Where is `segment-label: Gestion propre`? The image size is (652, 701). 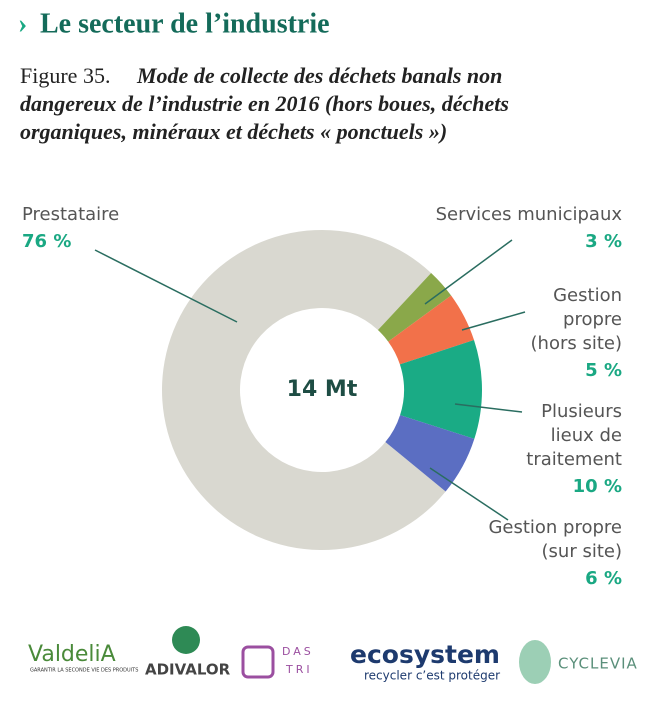
segment-label: Gestion propre is located at coordinates (555, 527).